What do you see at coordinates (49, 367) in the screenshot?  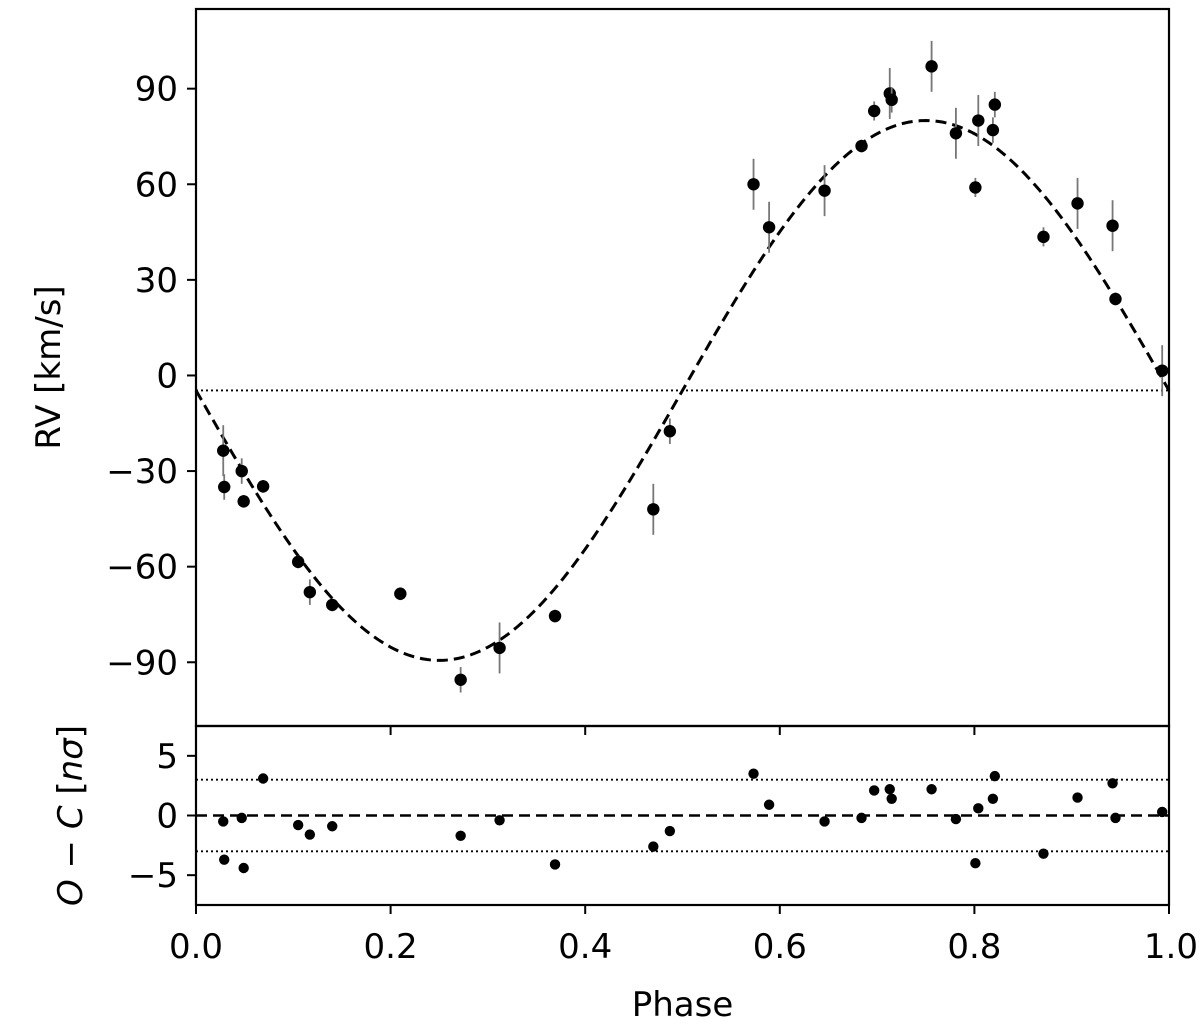 I see `rv-y-axis-label: RV [km/s]` at bounding box center [49, 367].